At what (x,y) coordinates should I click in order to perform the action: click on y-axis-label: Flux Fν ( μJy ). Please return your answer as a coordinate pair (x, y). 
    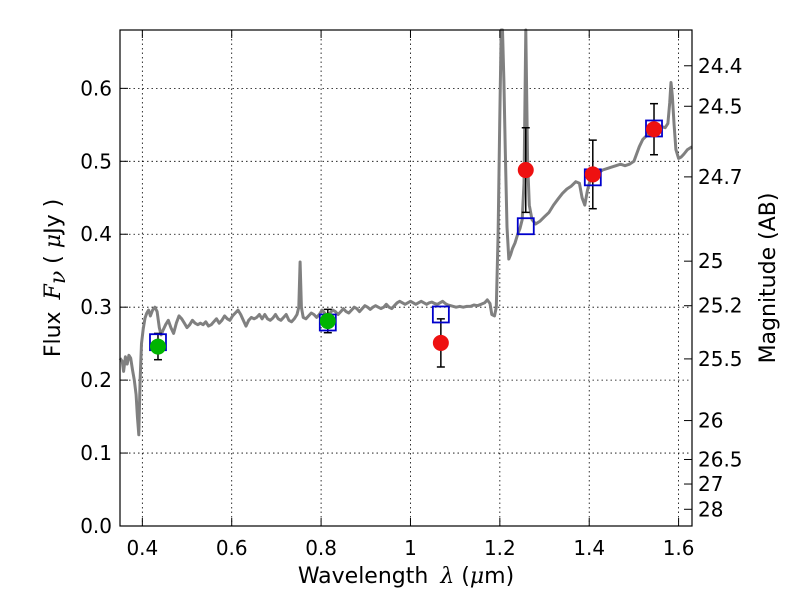
    Looking at the image, I should click on (56, 278).